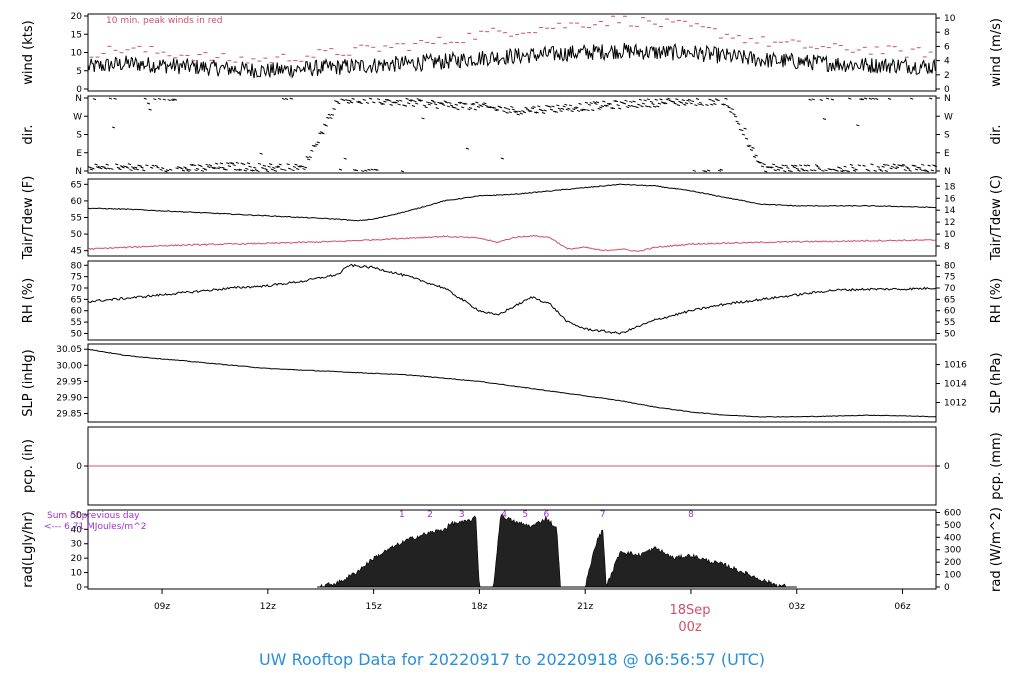  I want to click on panel-pcp: pcp. (in) pcp. (mm) 0 0, so click(512, 466).